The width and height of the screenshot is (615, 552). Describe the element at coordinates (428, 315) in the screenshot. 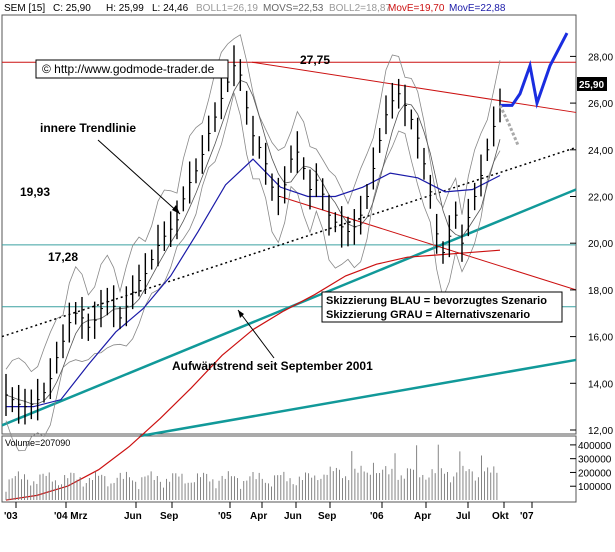

I see `legend-grey: Skizzierung GRAU = Alternativszenario` at that location.